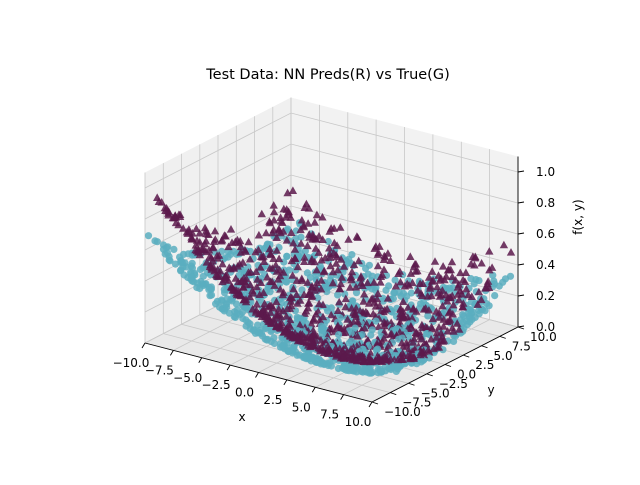 The width and height of the screenshot is (640, 485). Describe the element at coordinates (545, 234) in the screenshot. I see `z-tick-label: 0.6` at that location.